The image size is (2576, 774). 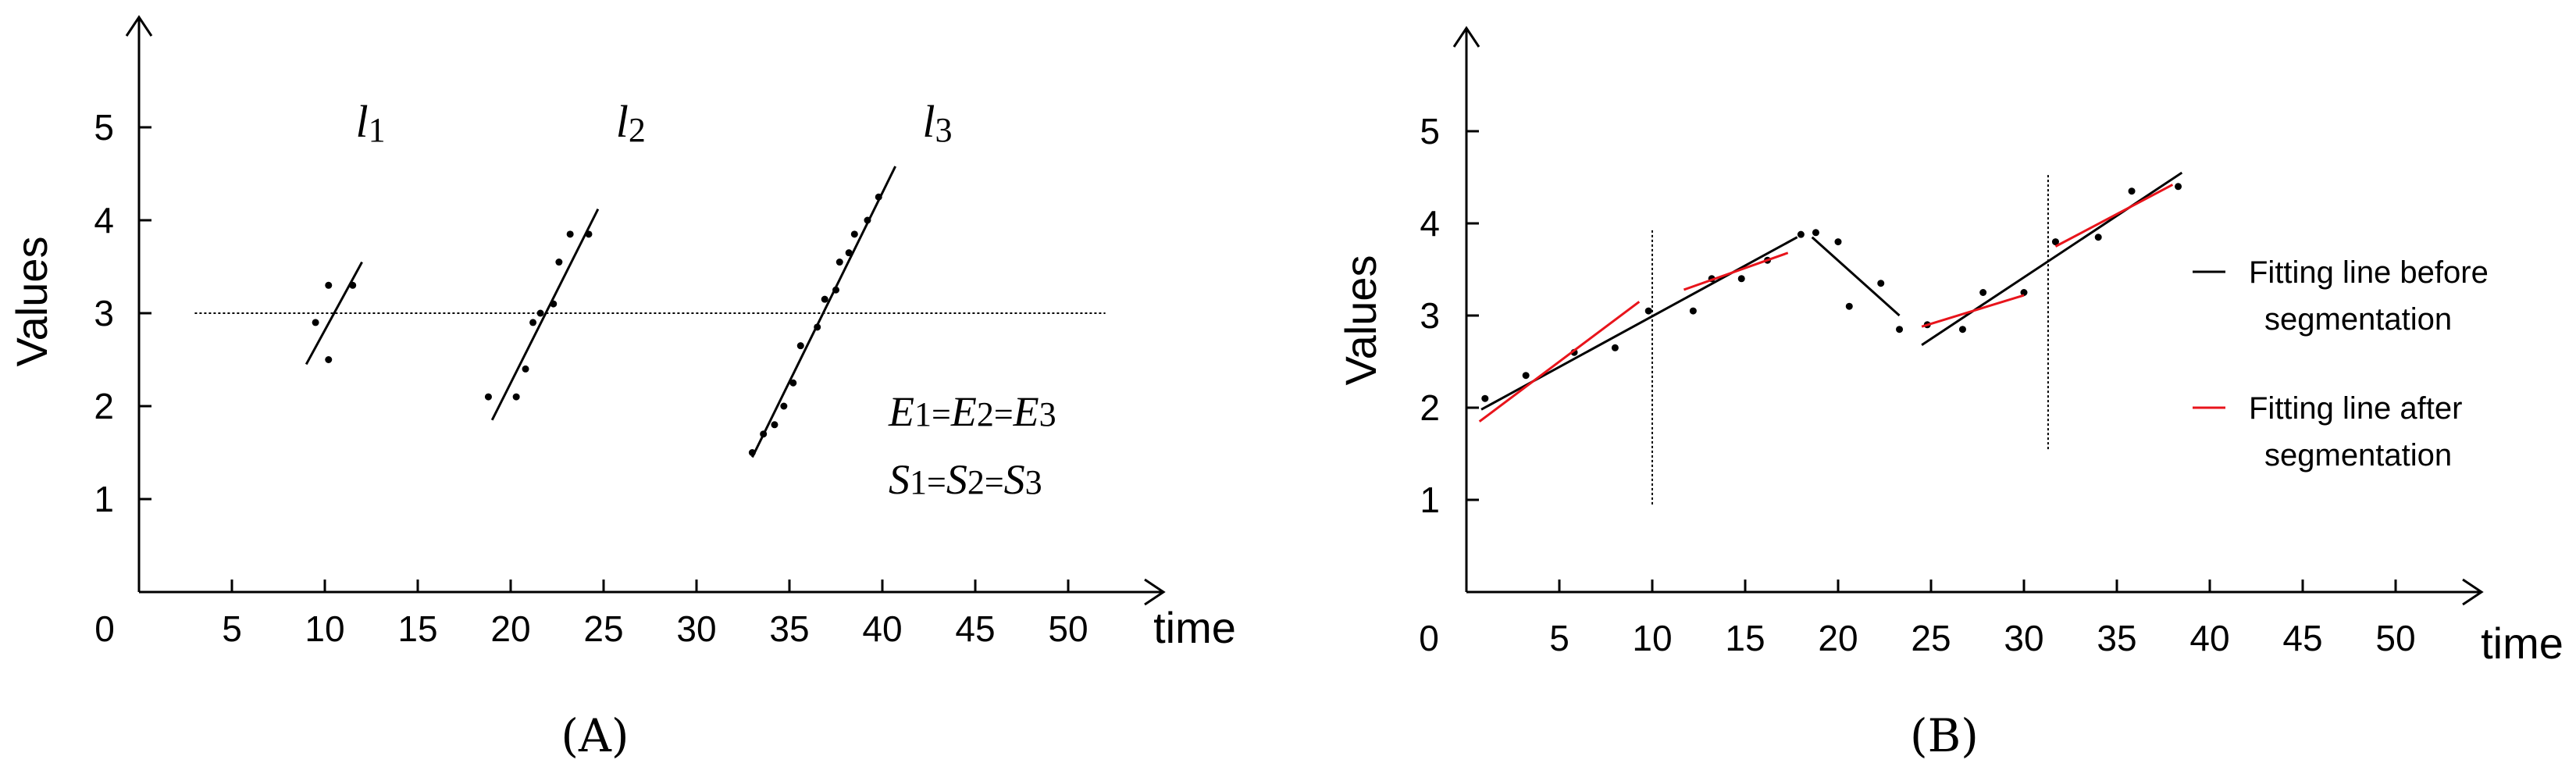 I want to click on x-tick-label: 10, so click(x=1652, y=638).